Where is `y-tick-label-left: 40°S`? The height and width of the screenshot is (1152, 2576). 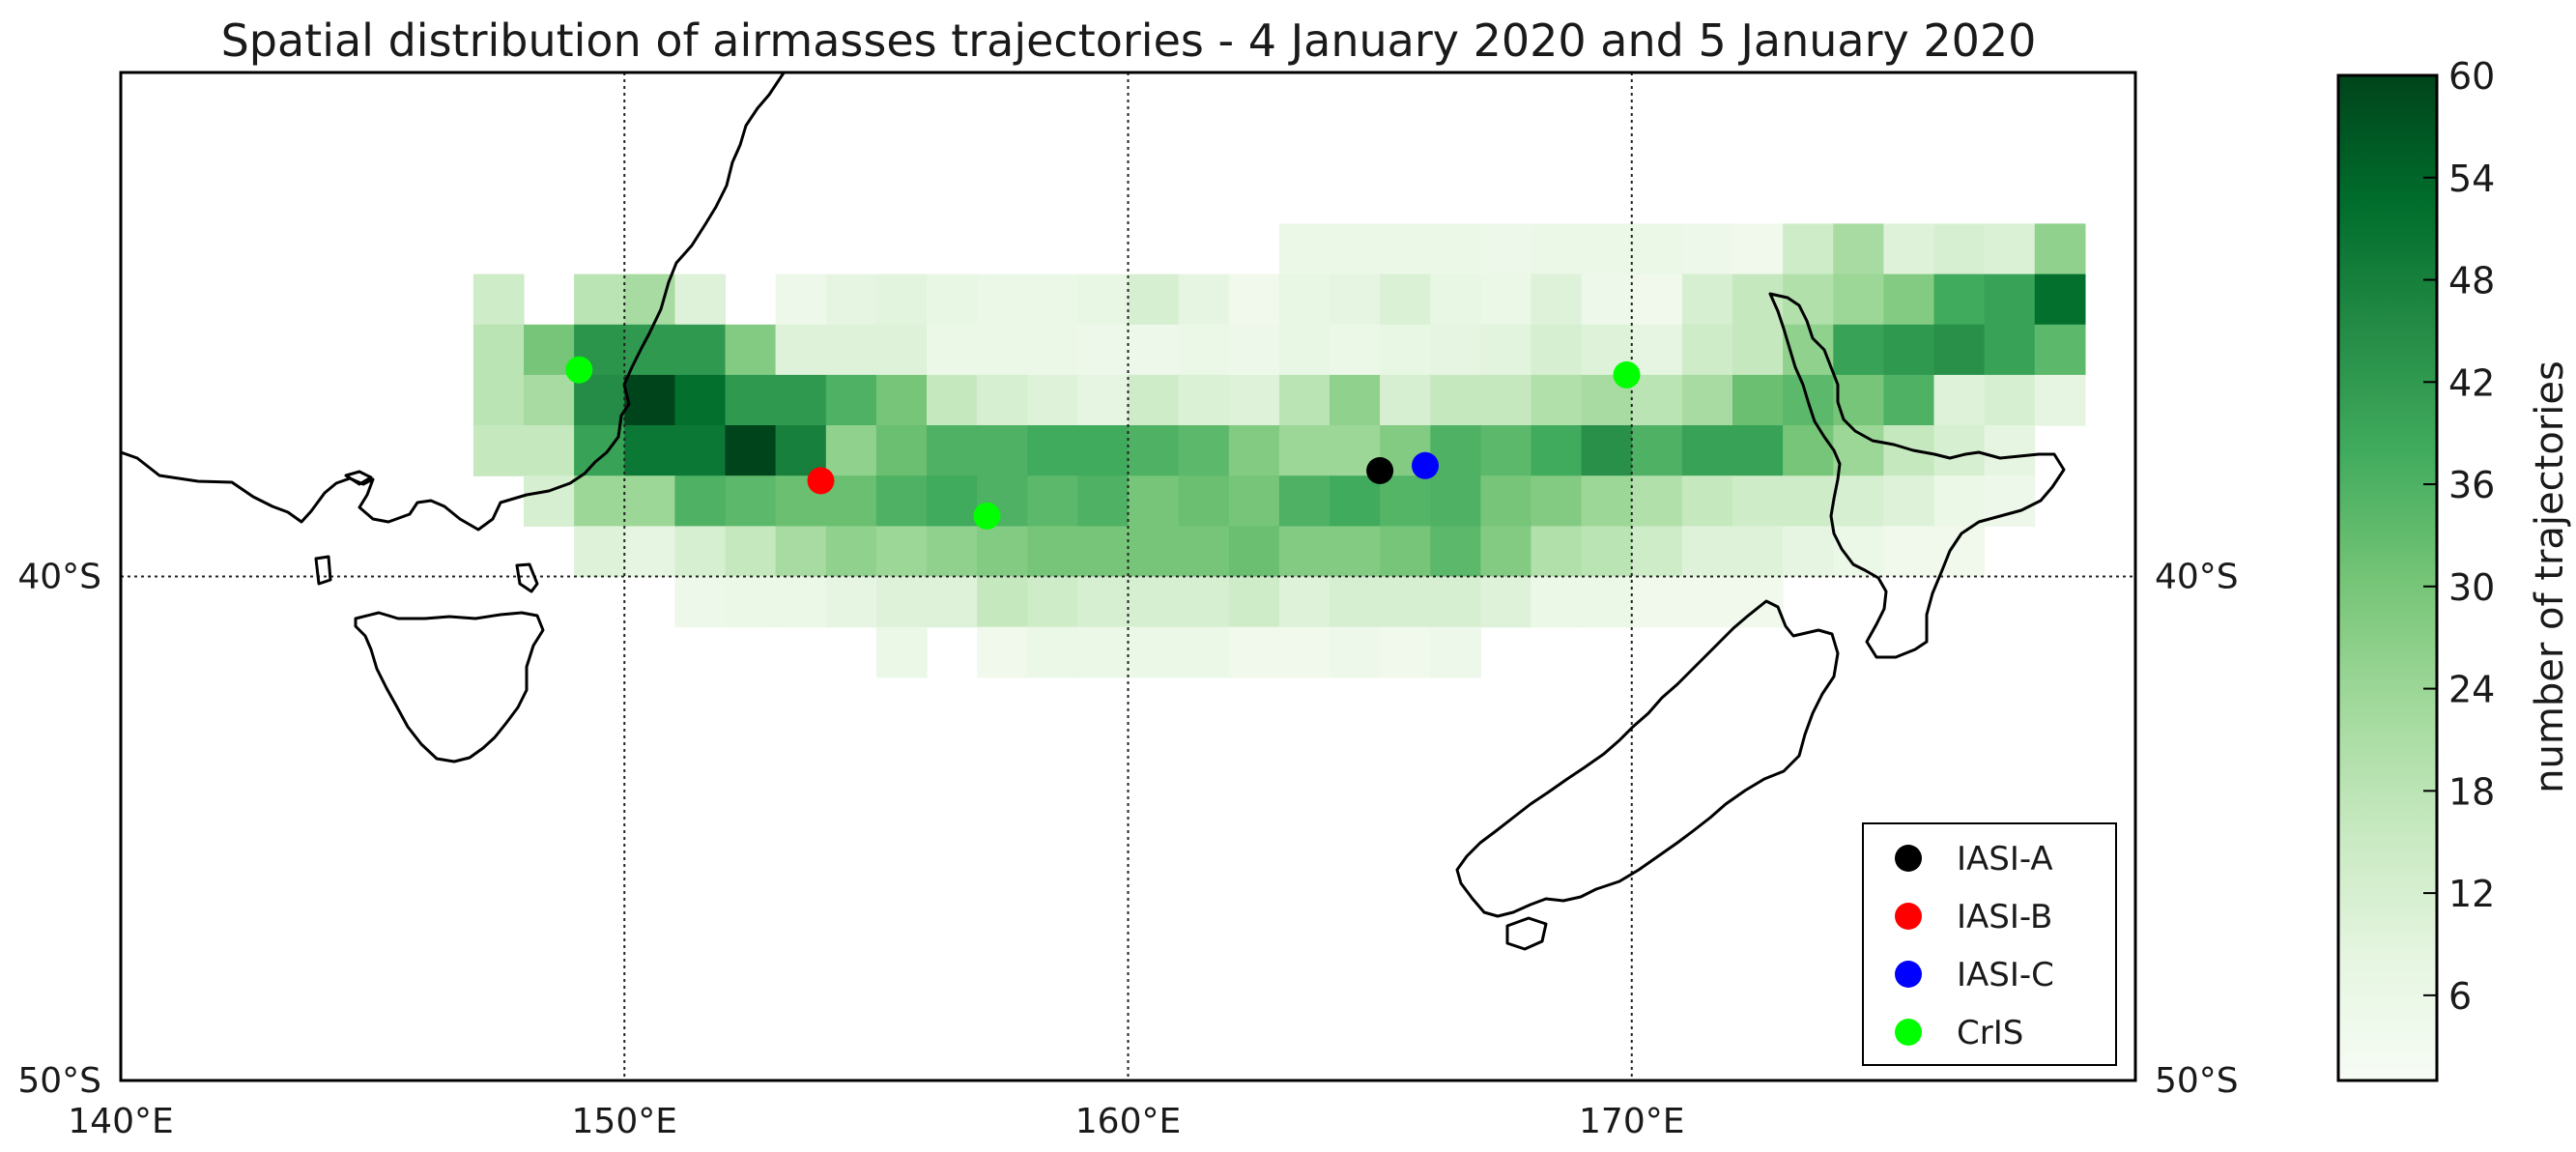 y-tick-label-left: 40°S is located at coordinates (59, 578).